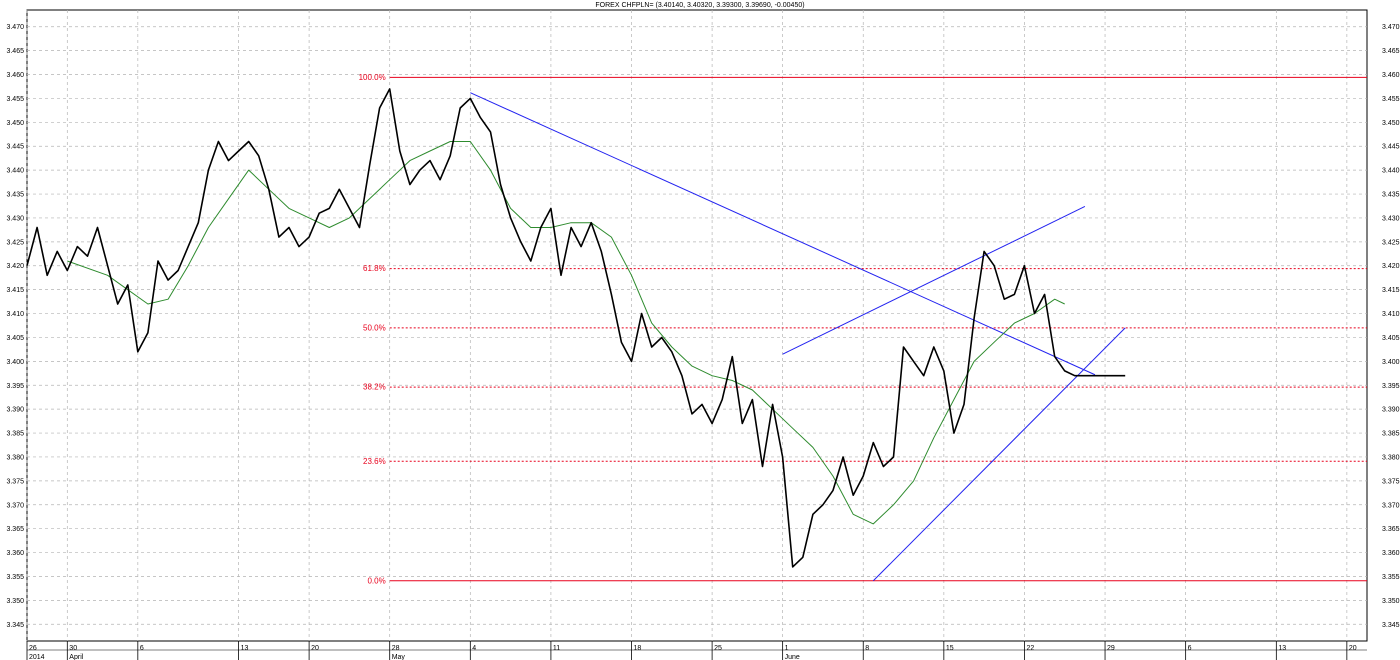  What do you see at coordinates (1391, 242) in the screenshot?
I see `y-tick-label-right: 3.425` at bounding box center [1391, 242].